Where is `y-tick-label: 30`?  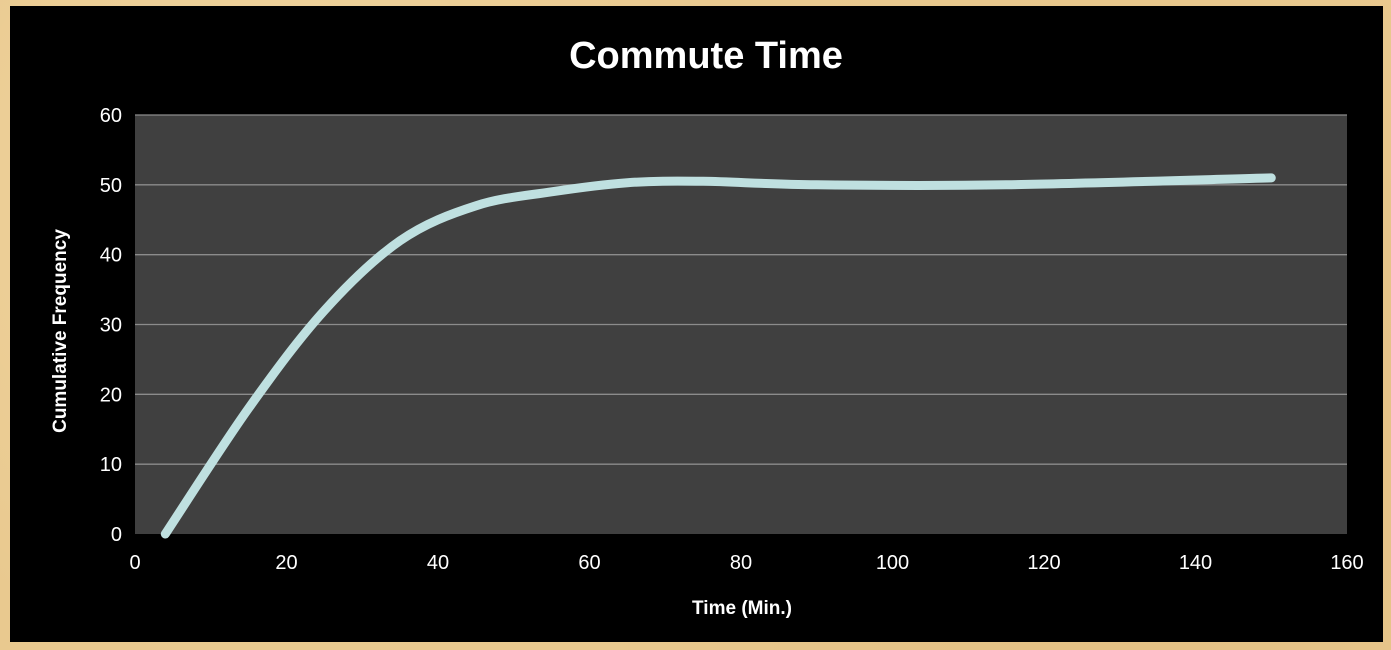 y-tick-label: 30 is located at coordinates (111, 326).